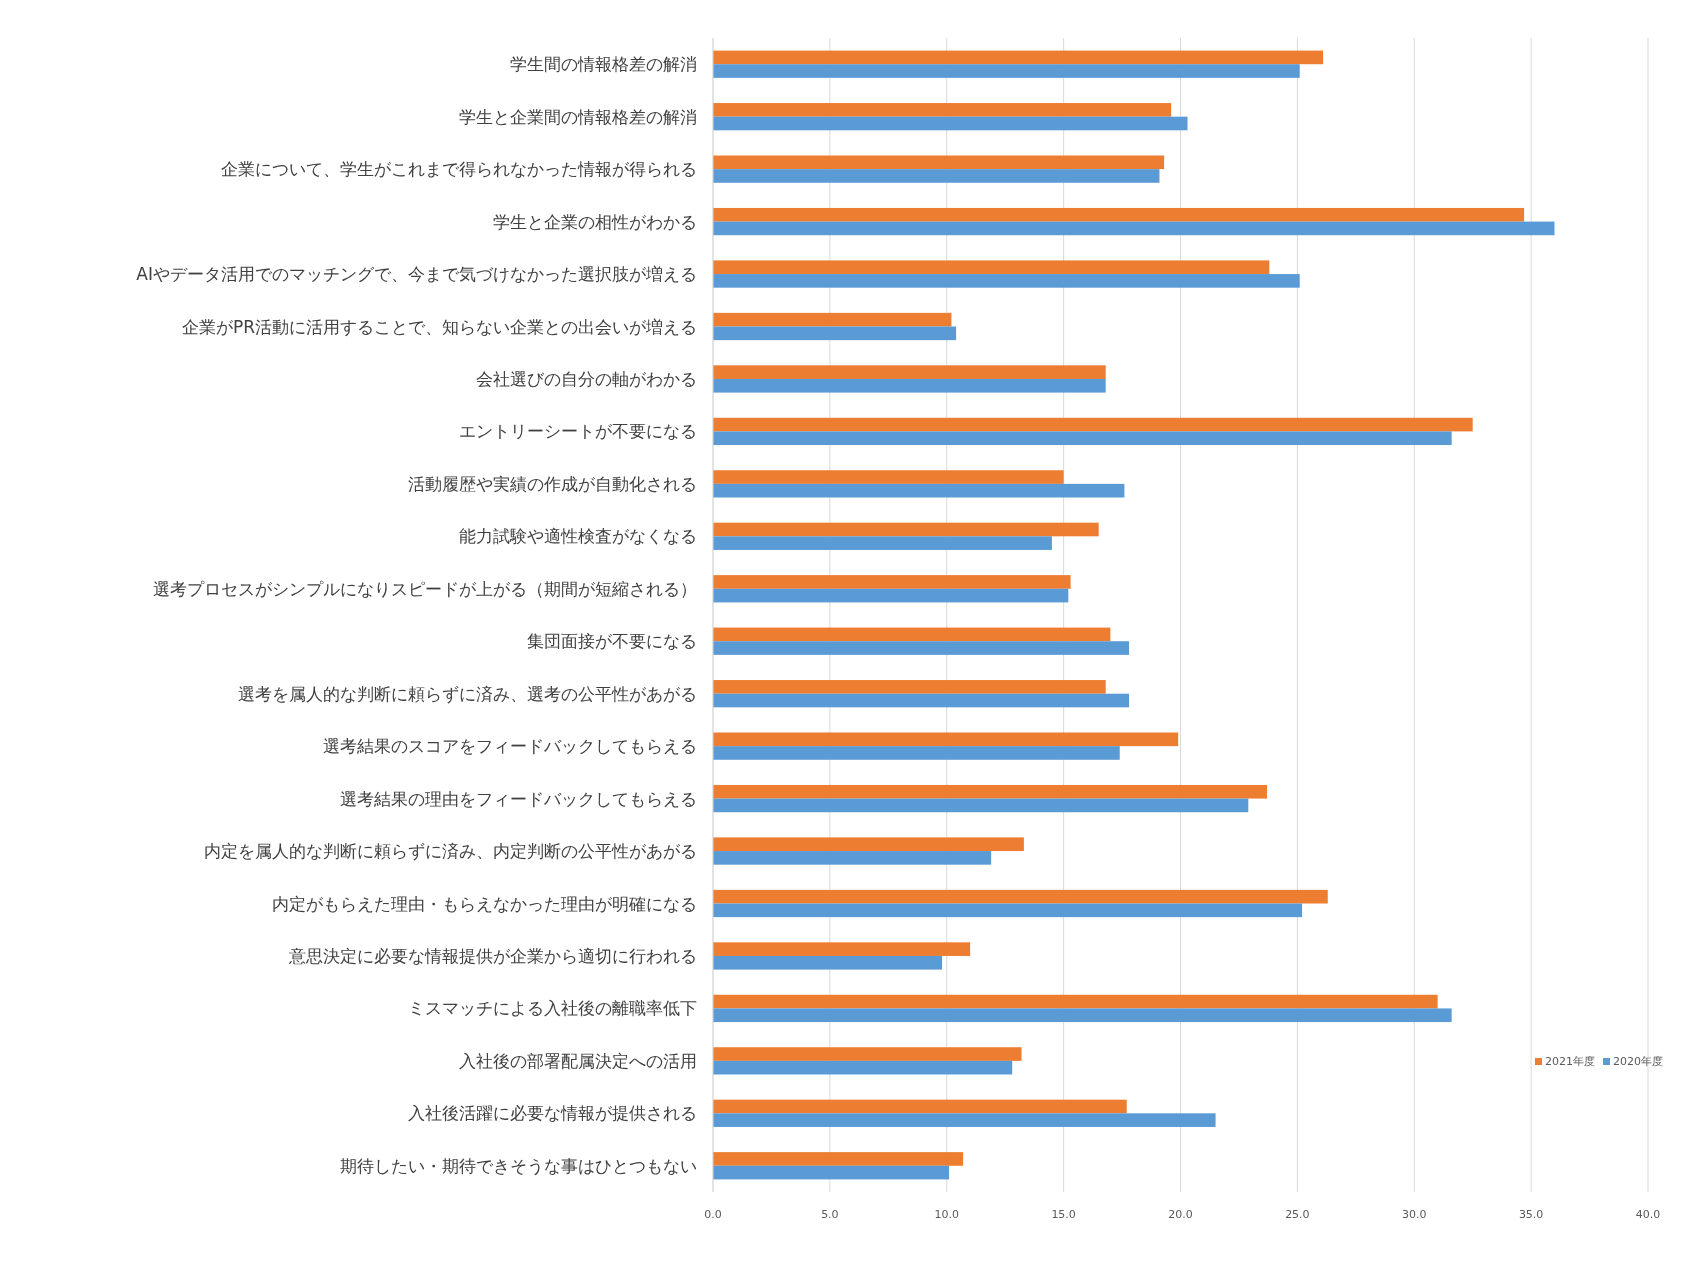  What do you see at coordinates (1180, 1214) in the screenshot?
I see `x-tick-label: 20.0` at bounding box center [1180, 1214].